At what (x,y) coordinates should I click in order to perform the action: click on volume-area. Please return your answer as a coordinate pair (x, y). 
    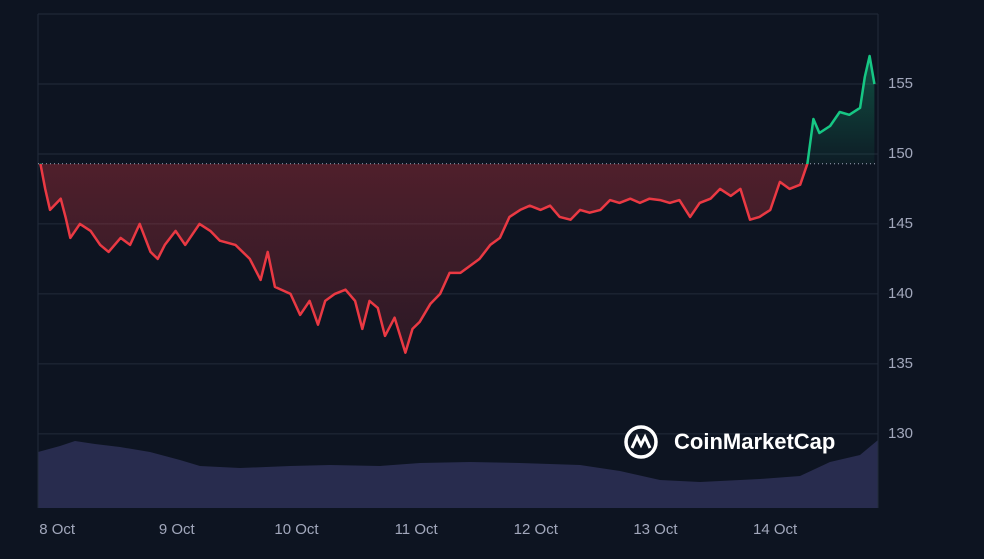
    Looking at the image, I should click on (458, 474).